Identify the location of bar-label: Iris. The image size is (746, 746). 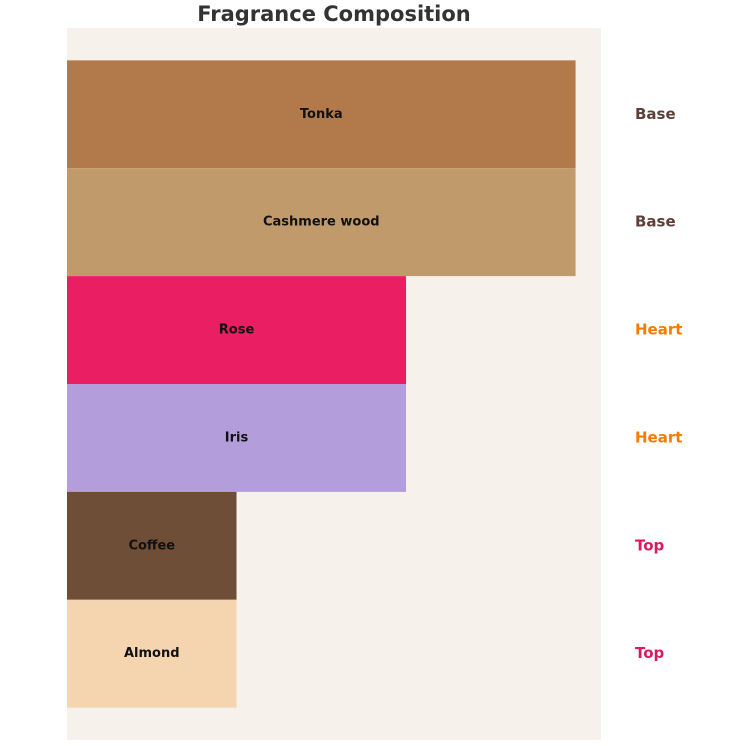
(237, 437).